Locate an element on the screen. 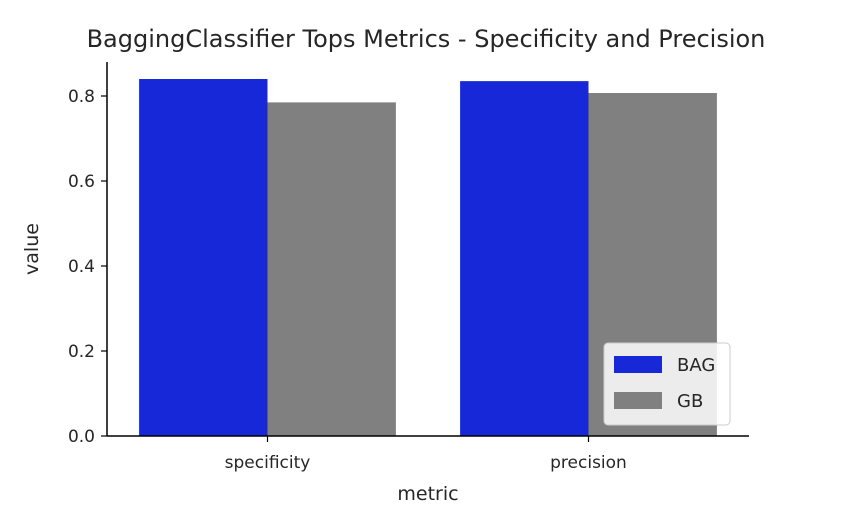 The image size is (848, 518). y-tick-label: 0.2 is located at coordinates (81, 352).